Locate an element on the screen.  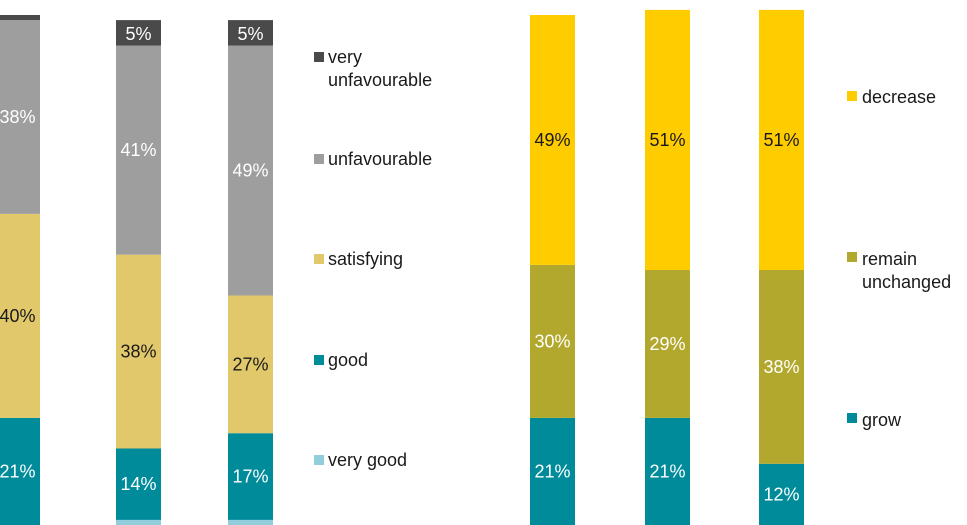
data-label-unfavourable-2: 41% is located at coordinates (138, 150).